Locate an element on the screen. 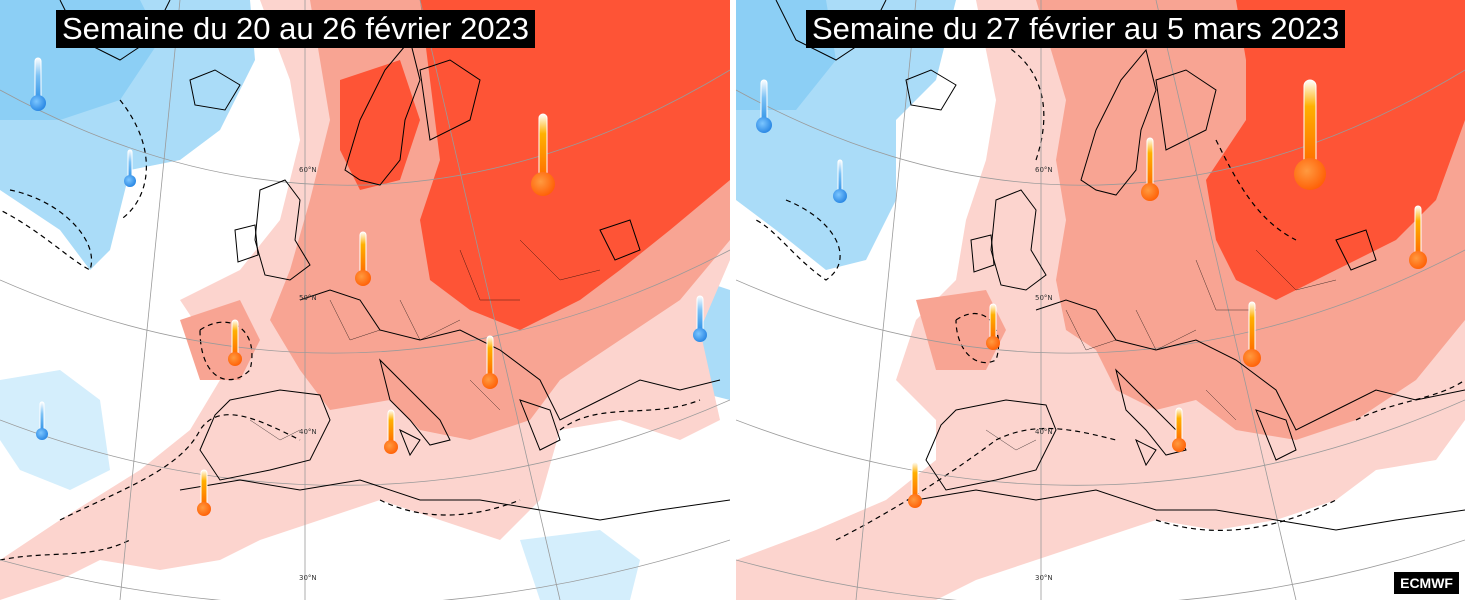 The width and height of the screenshot is (1465, 600). source-badge: ECMWF is located at coordinates (1426, 583).